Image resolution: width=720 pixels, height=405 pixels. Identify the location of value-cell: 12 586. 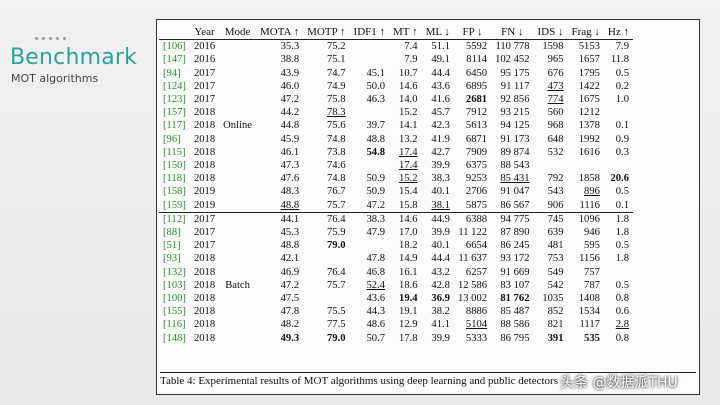
(472, 285).